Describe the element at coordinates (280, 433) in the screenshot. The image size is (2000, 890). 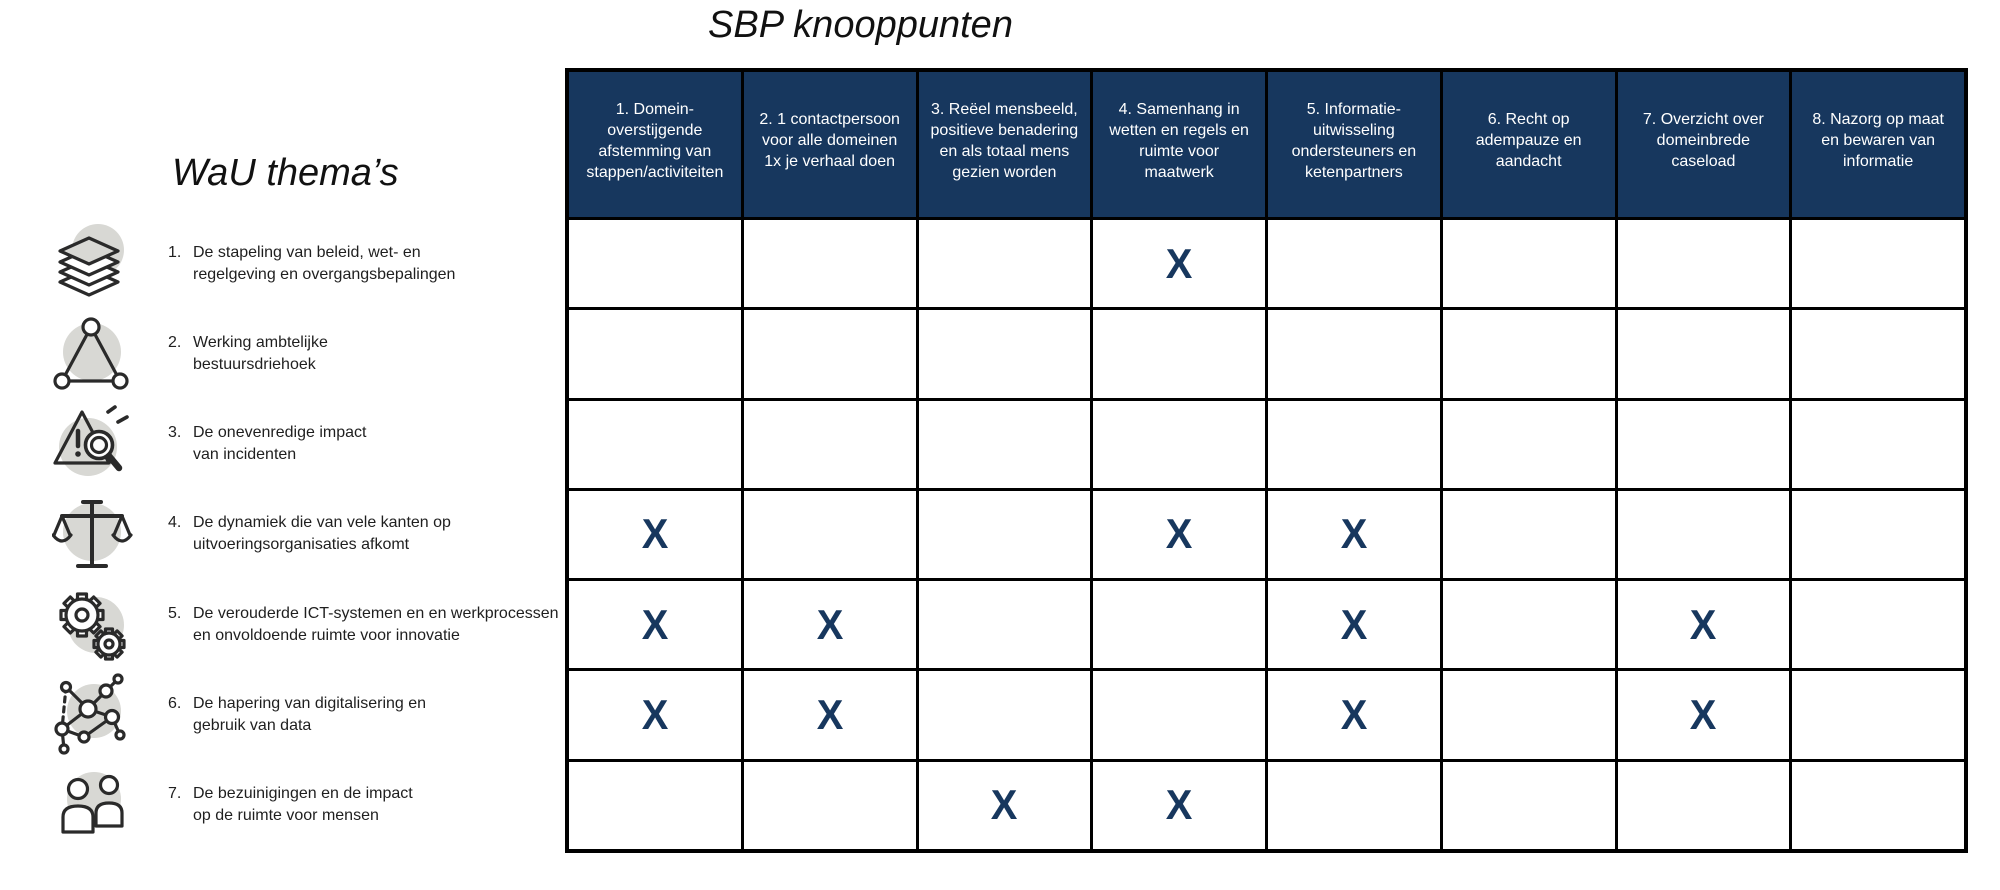
I see `theme-label-line: De onevenredige impact` at that location.